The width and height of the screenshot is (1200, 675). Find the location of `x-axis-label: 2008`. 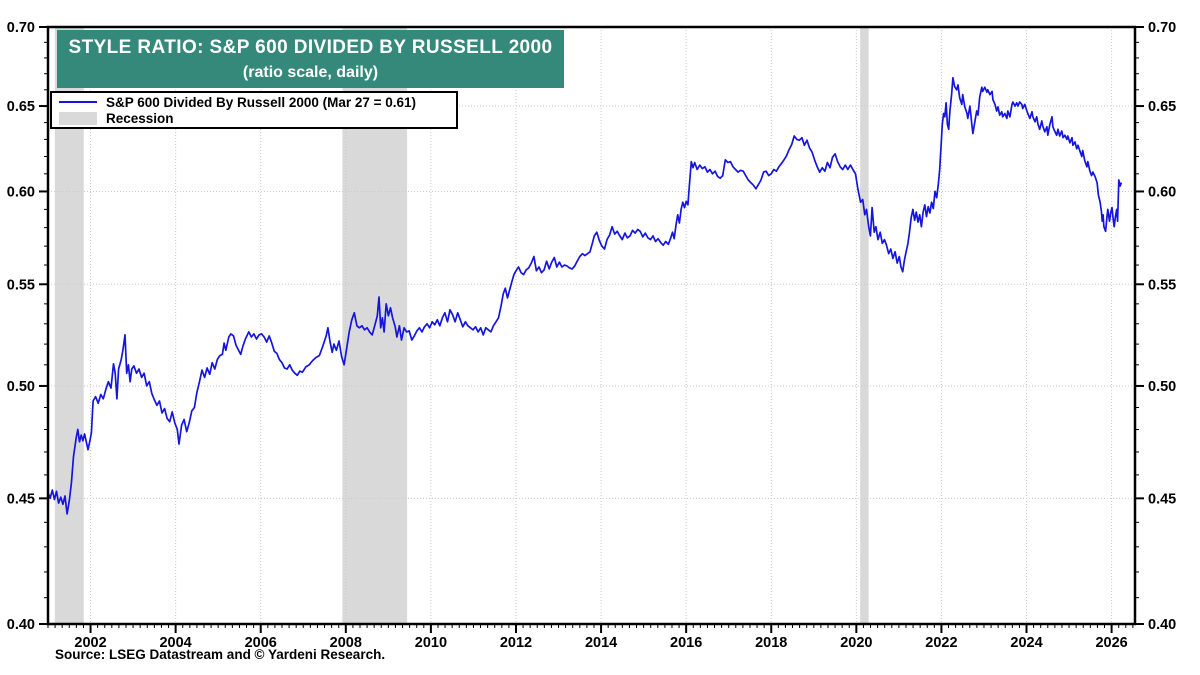

x-axis-label: 2008 is located at coordinates (346, 643).